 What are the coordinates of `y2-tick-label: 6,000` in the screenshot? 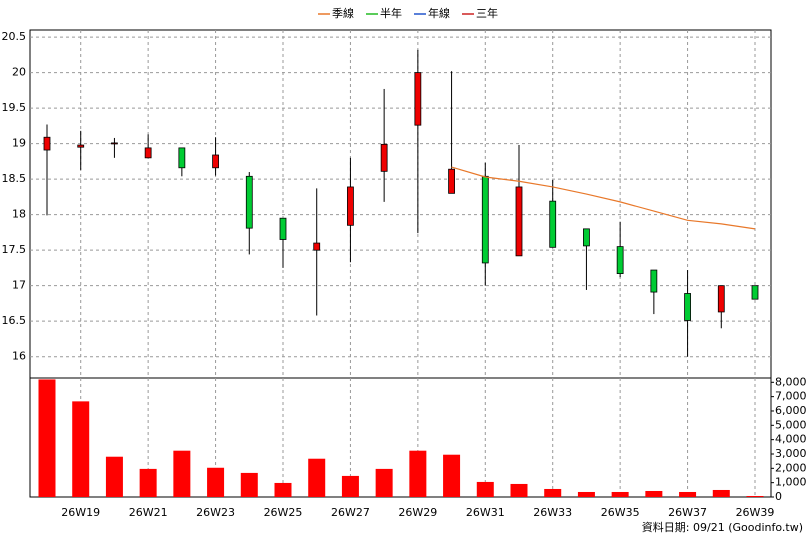 It's located at (791, 410).